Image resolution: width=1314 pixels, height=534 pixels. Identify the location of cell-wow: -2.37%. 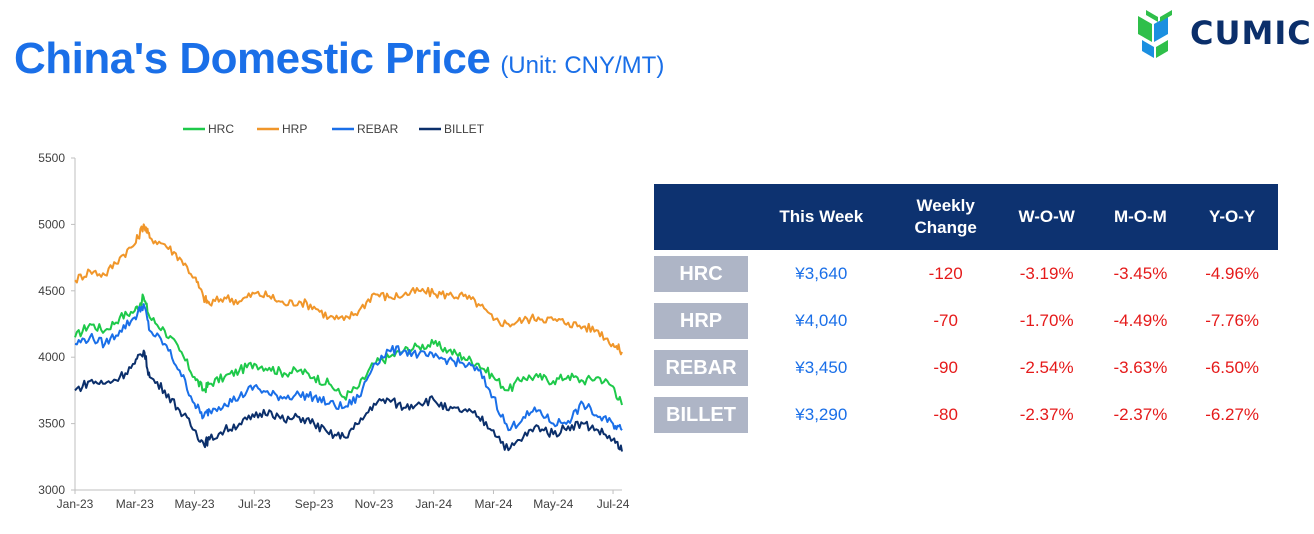
(1046, 414).